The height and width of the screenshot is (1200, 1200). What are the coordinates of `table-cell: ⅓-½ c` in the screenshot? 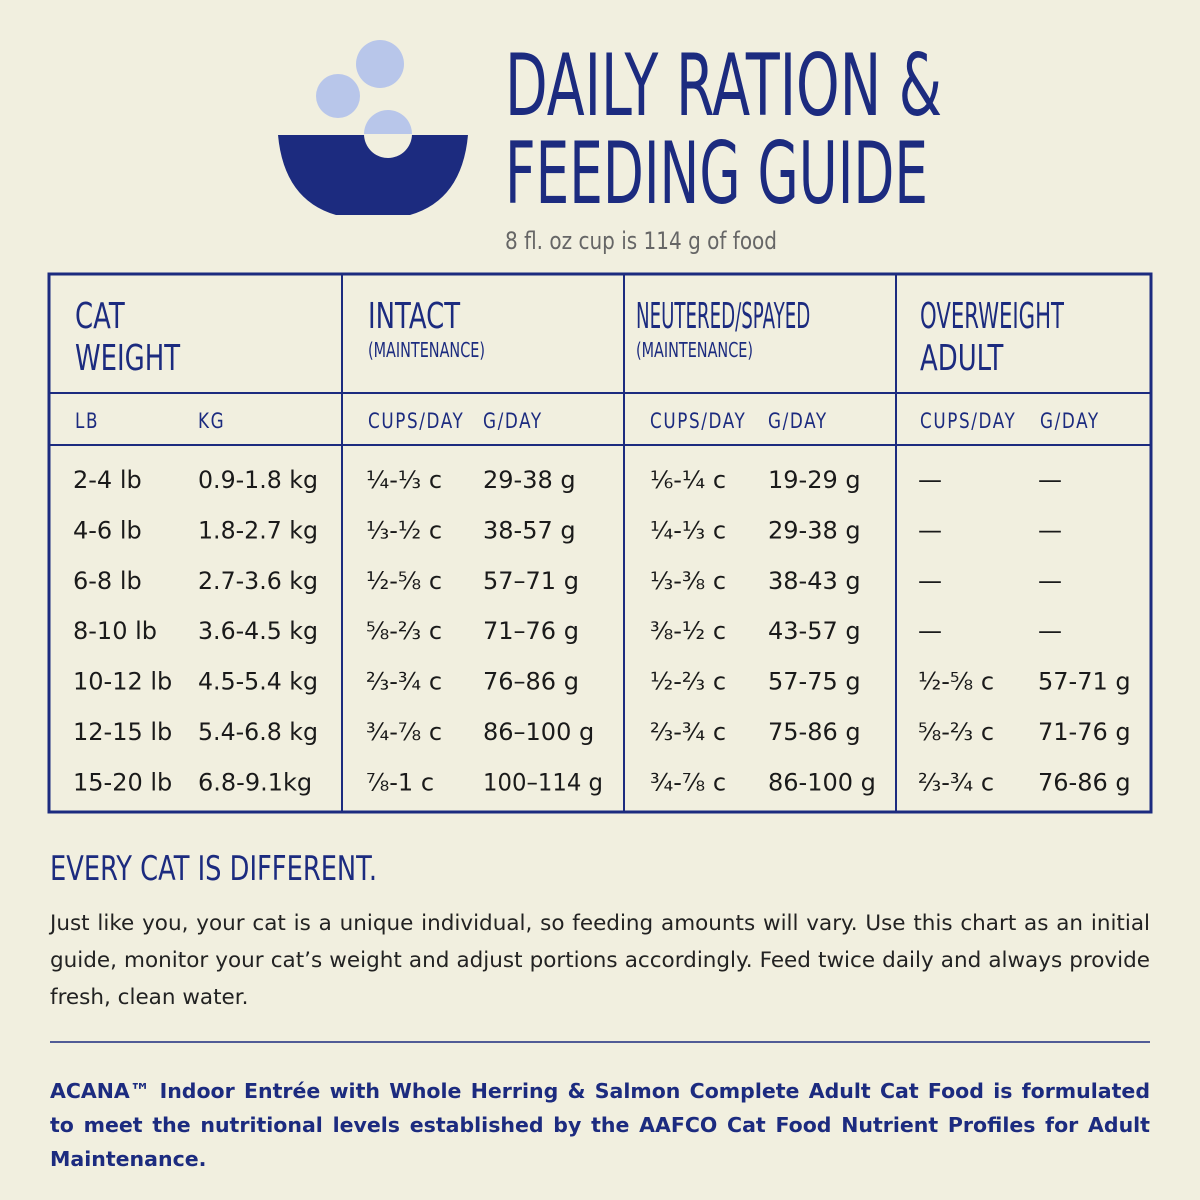 It's located at (404, 530).